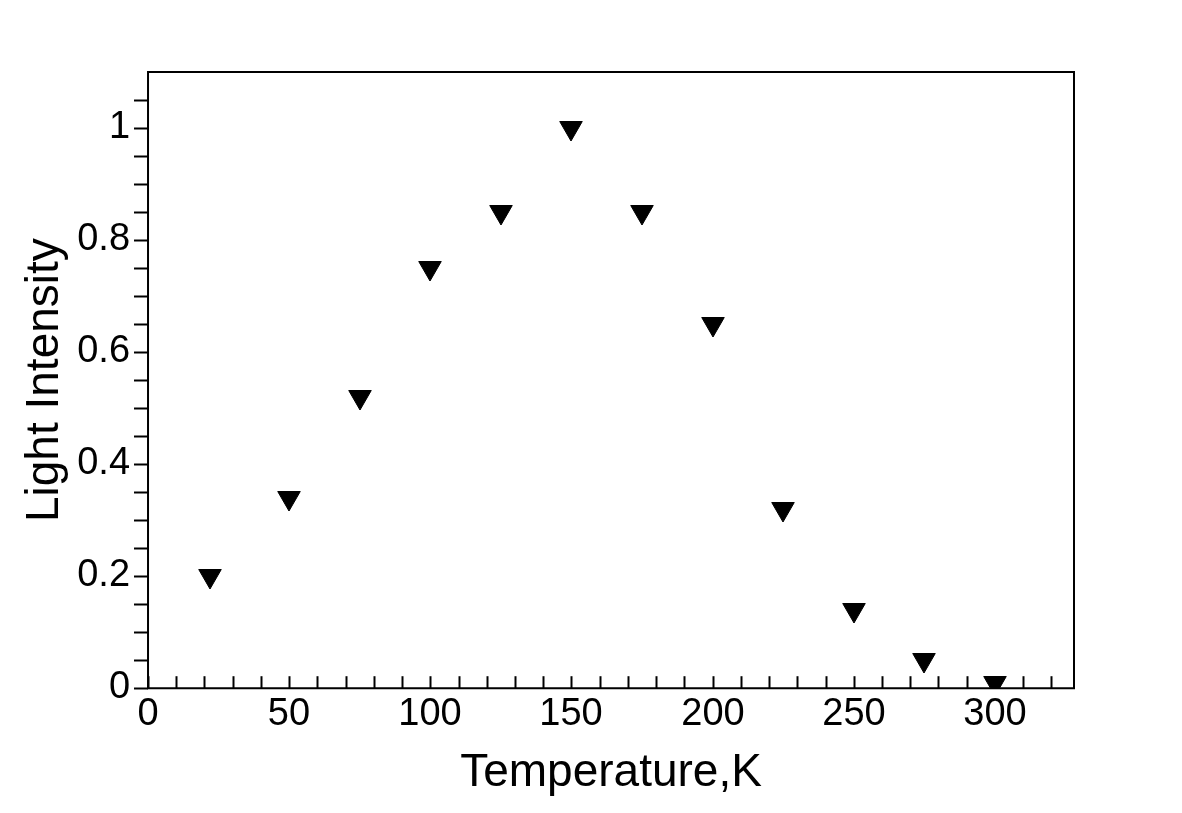  I want to click on x-tick-label: 200, so click(713, 712).